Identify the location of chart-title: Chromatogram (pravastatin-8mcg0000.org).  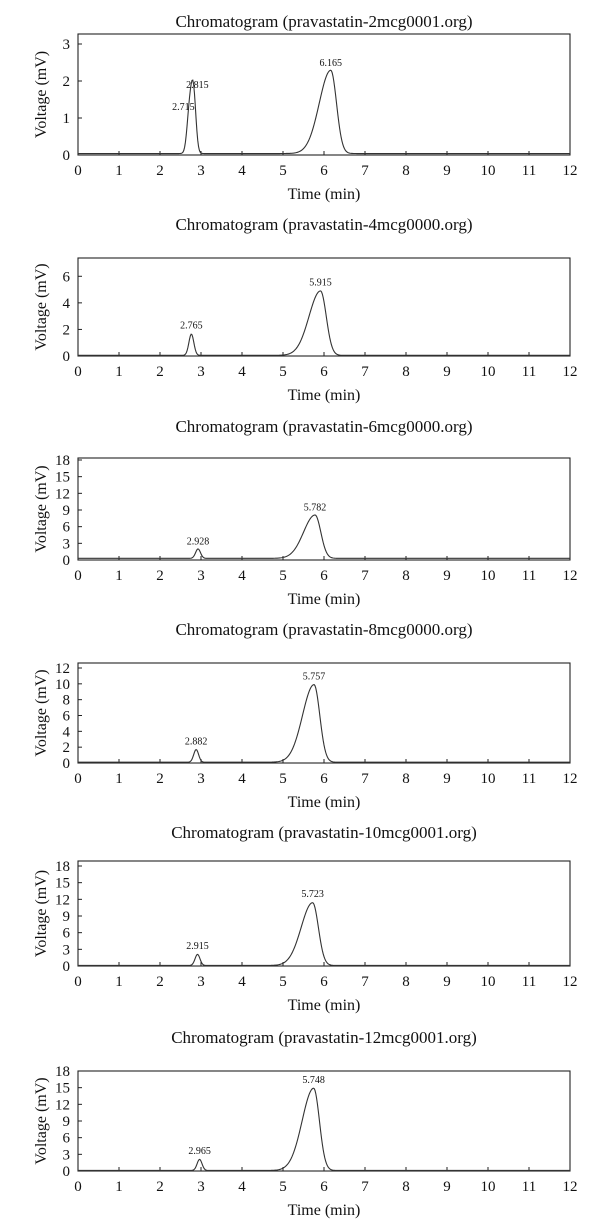
(323, 629).